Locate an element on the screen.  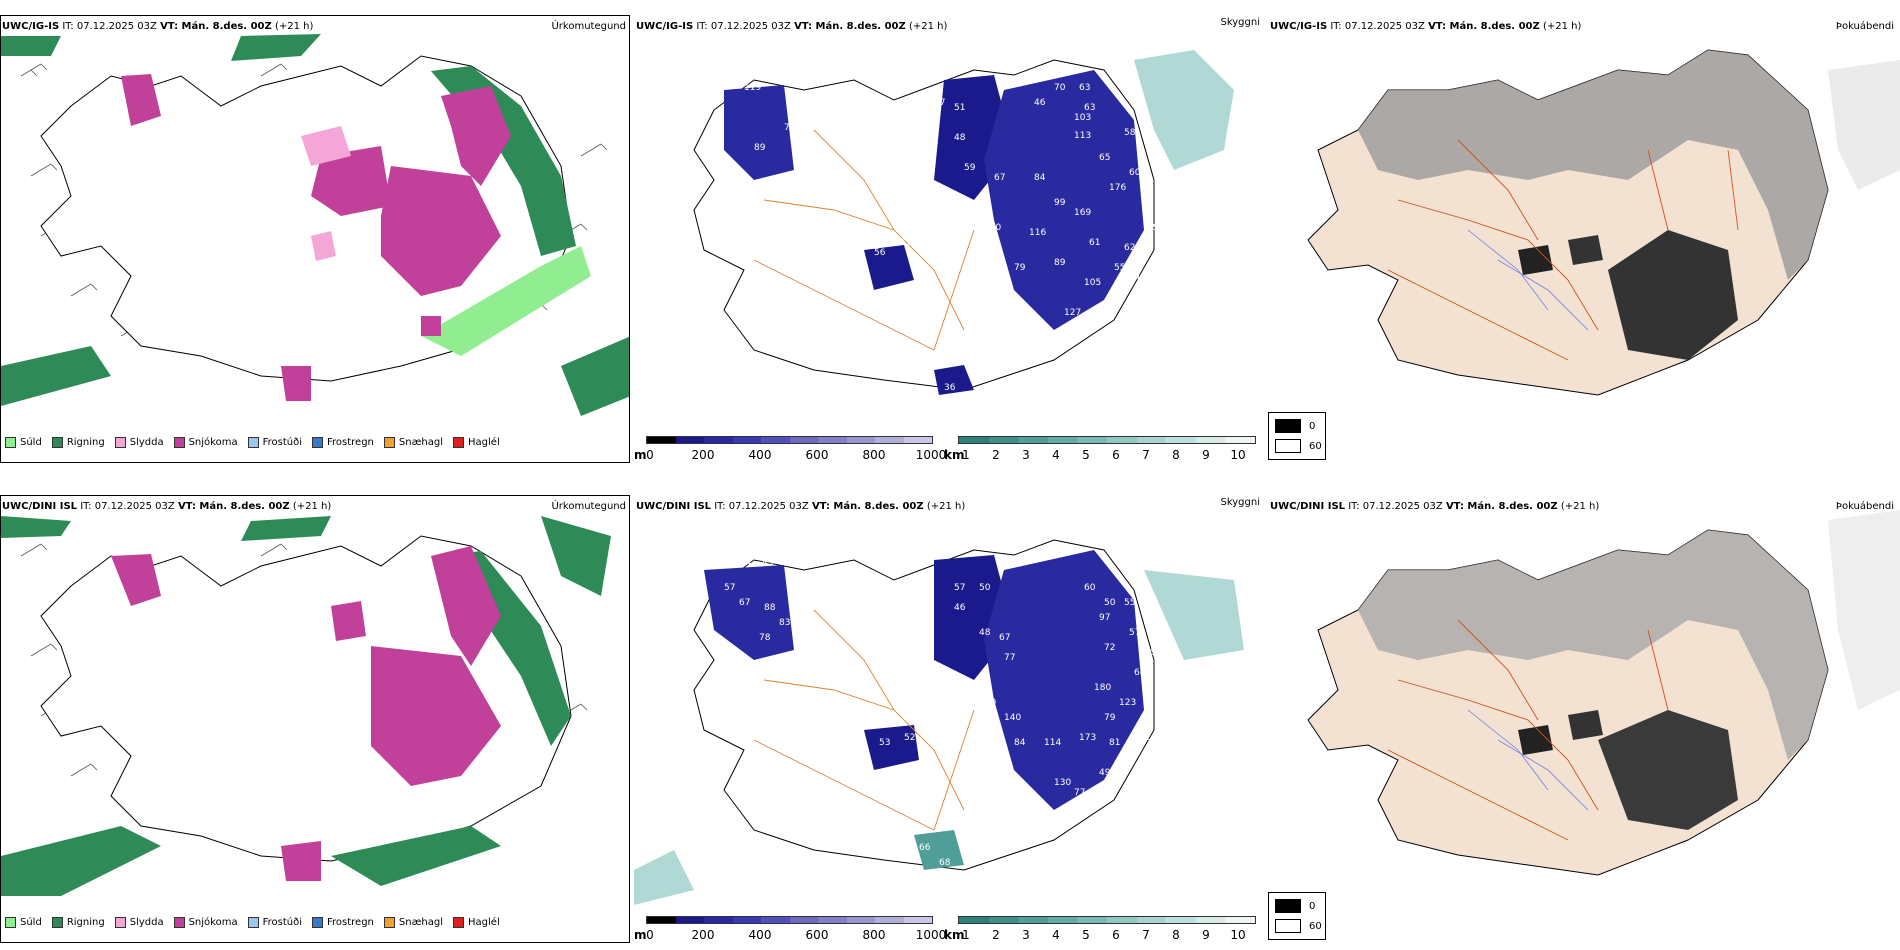
legend-item: Rigning is located at coordinates (78, 442).